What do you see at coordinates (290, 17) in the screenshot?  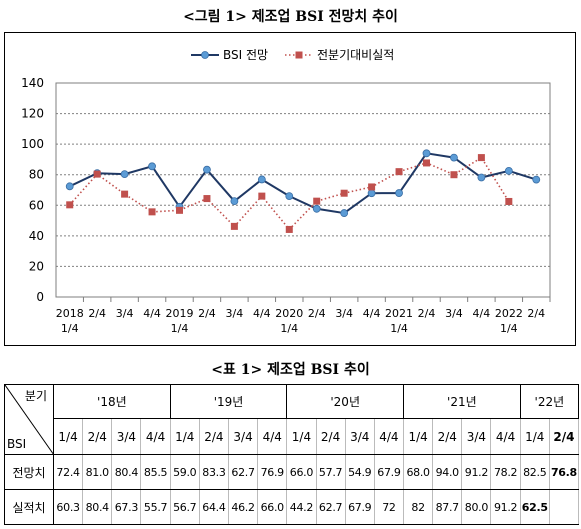 I see `figure-title: <그림 1> 제조업 BSI 전망치 추이` at bounding box center [290, 17].